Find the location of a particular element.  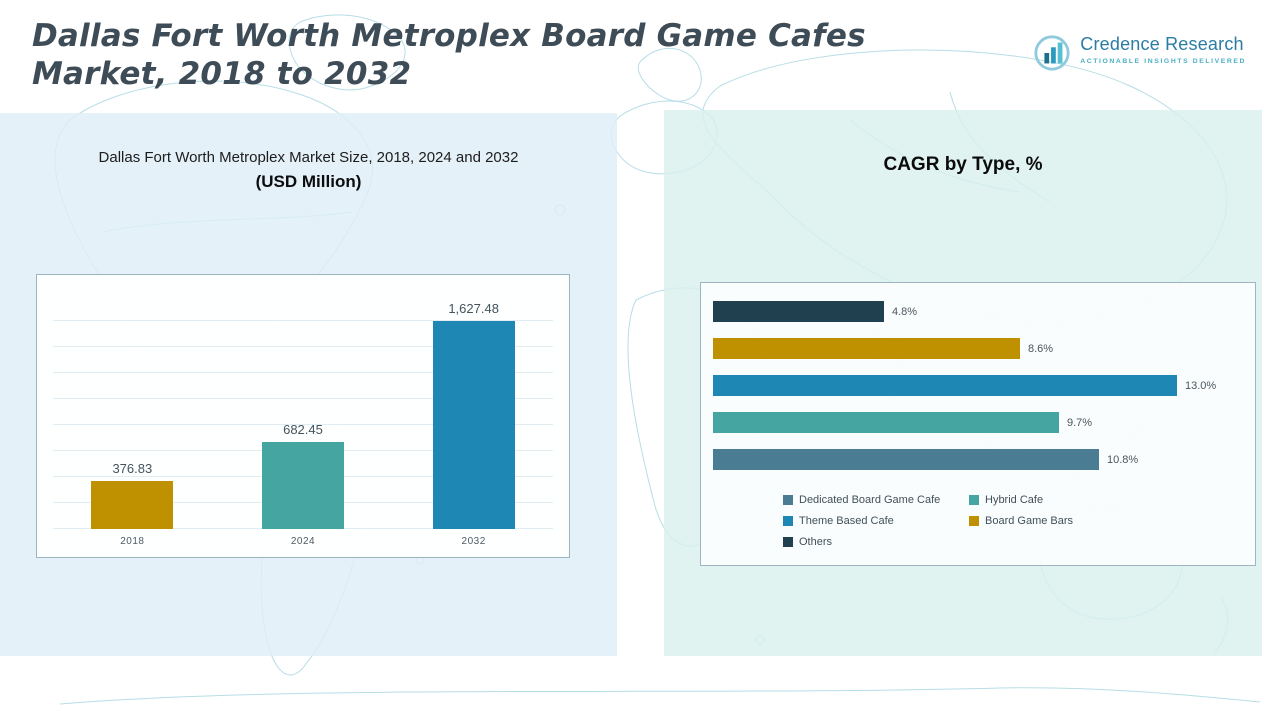

bar-value-label: 10.8% is located at coordinates (1123, 459).